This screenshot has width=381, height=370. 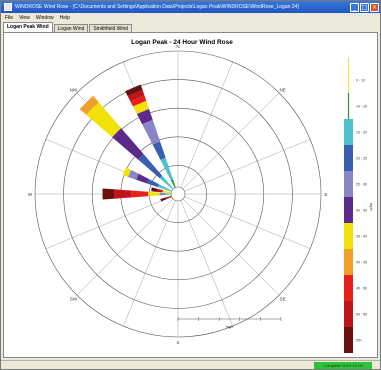 What do you see at coordinates (361, 159) in the screenshot?
I see `legend-label: 20 - 25` at bounding box center [361, 159].